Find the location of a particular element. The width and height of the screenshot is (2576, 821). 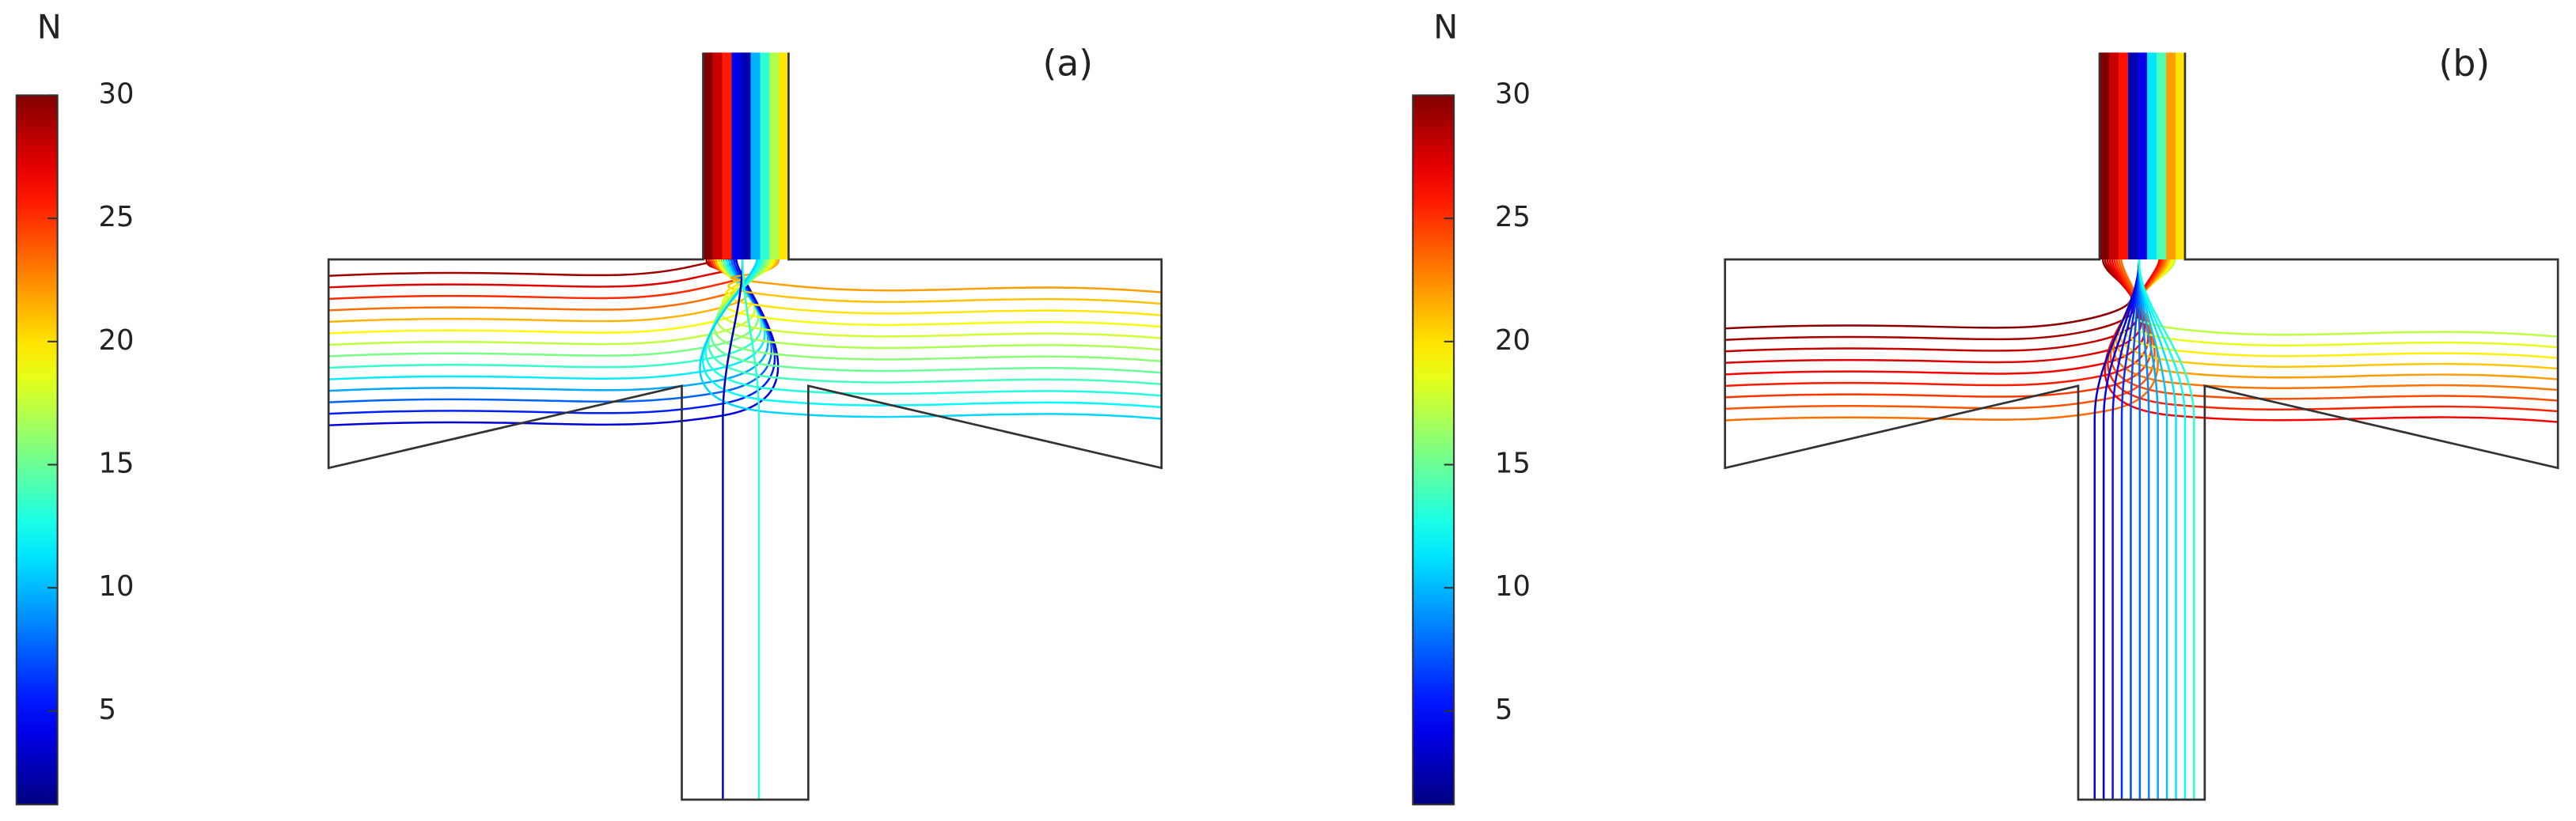

panel-label: (a) is located at coordinates (1068, 64).